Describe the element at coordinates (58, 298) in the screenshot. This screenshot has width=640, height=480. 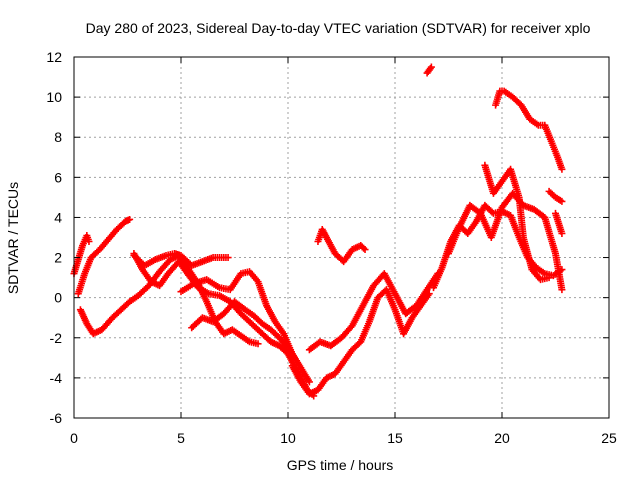
I see `y-tick-label: 0` at that location.